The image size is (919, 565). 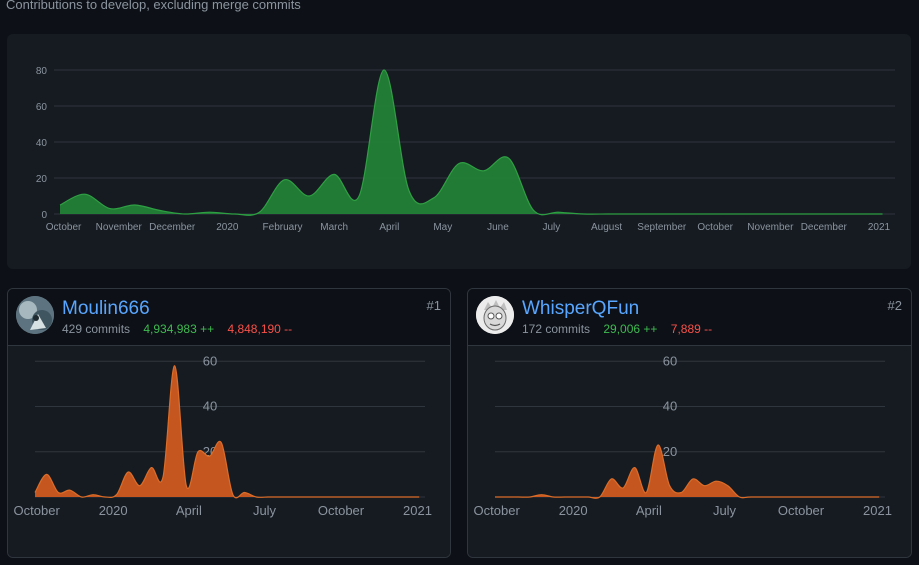 What do you see at coordinates (581, 308) in the screenshot?
I see `contributor-name-link: WhisperQFun` at bounding box center [581, 308].